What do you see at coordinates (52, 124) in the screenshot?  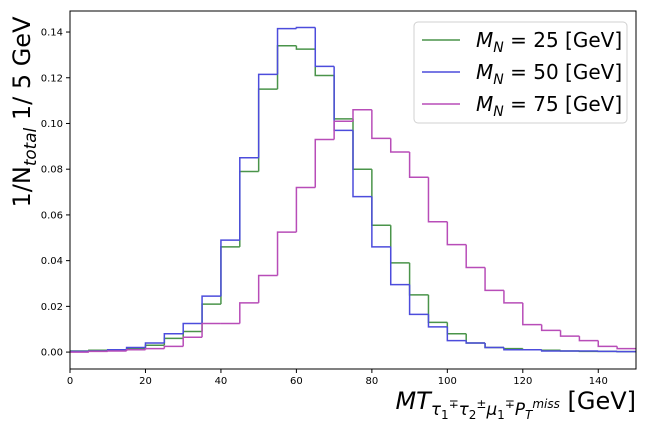 I see `y-tick-label: 0.10` at bounding box center [52, 124].